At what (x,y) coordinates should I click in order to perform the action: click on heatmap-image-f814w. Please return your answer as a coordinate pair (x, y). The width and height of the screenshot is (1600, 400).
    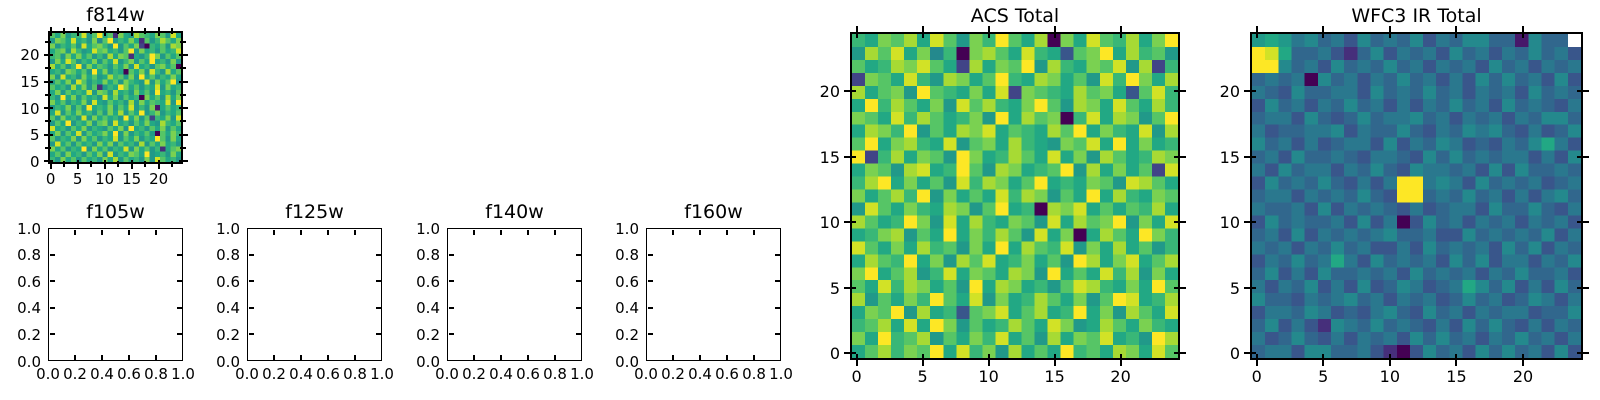
    Looking at the image, I should click on (115, 97).